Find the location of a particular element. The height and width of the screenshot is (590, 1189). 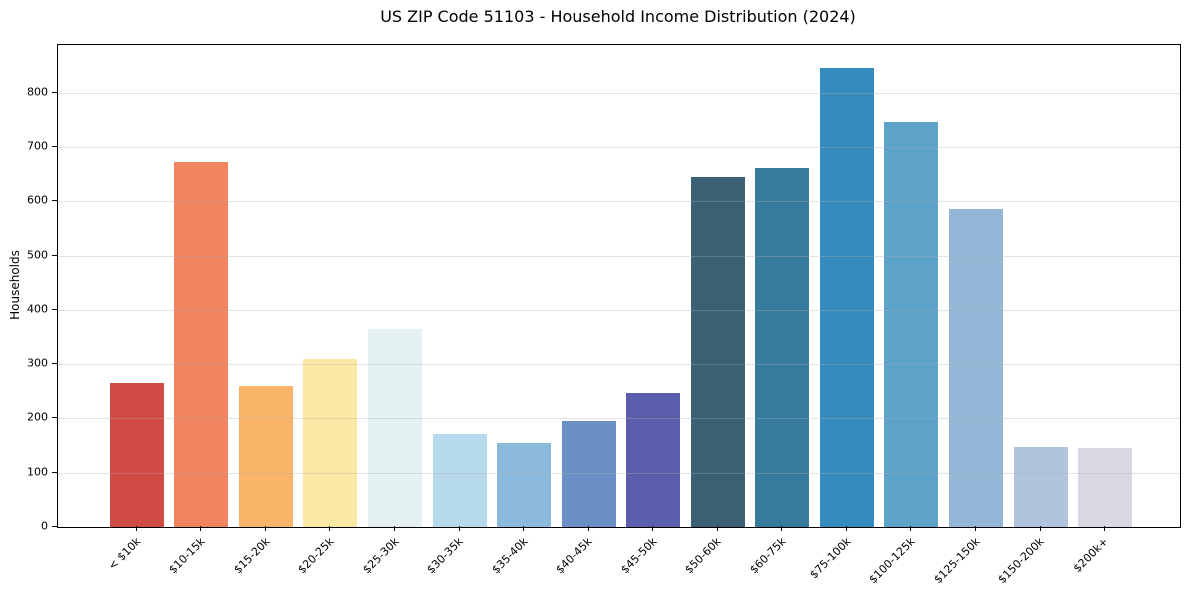

x-tick-label: $100-125k is located at coordinates (892, 561).